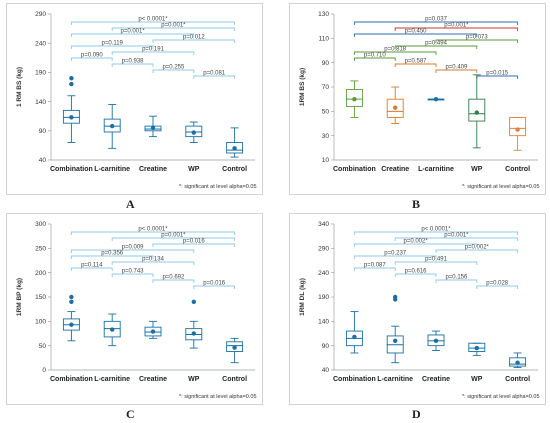 The width and height of the screenshot is (550, 423). Describe the element at coordinates (323, 224) in the screenshot. I see `y-tick-label: 340` at that location.